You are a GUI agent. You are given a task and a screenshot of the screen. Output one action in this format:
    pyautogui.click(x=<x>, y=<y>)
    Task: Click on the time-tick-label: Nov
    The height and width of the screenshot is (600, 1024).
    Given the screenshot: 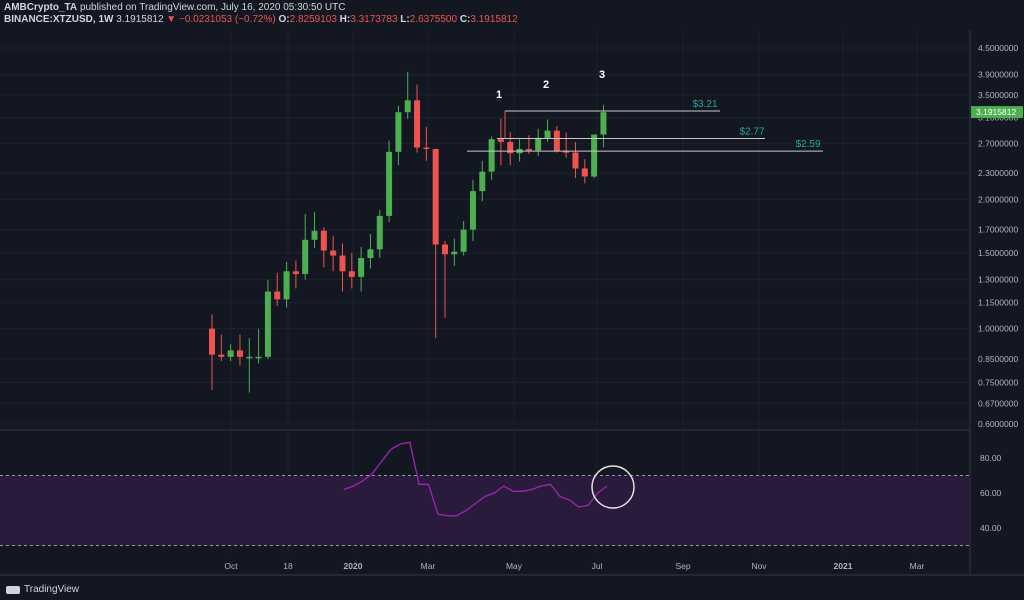 What is the action you would take?
    pyautogui.click(x=759, y=566)
    